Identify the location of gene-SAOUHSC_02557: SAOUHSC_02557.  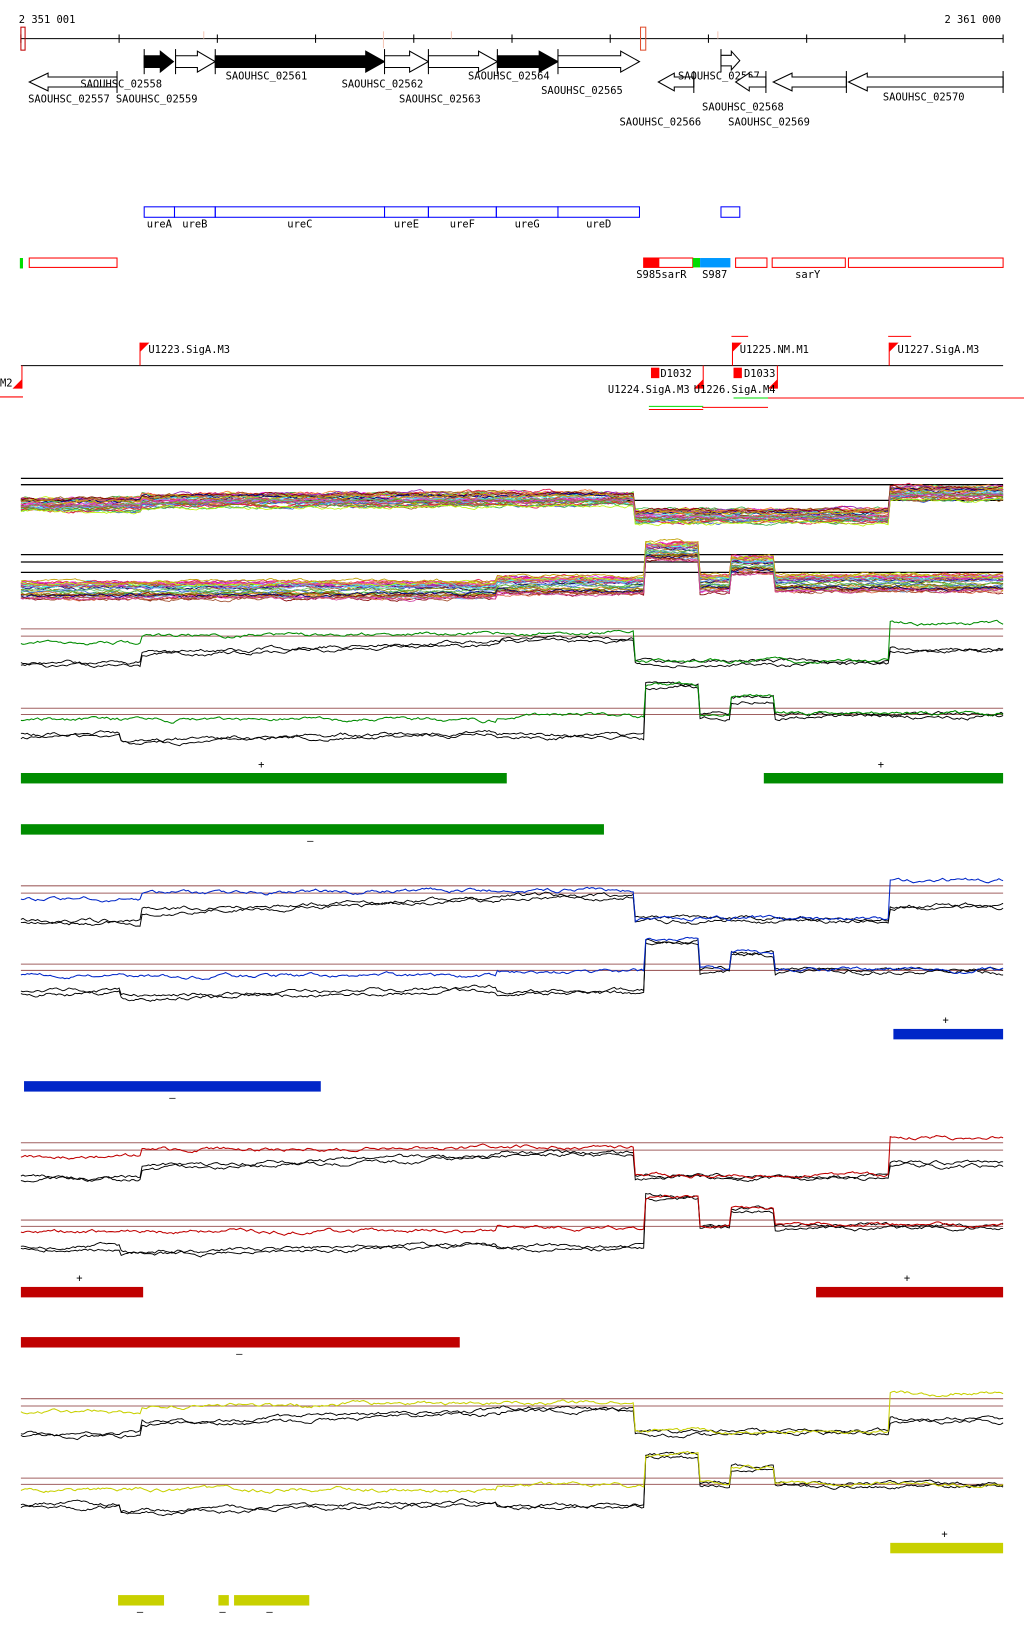
(73, 88).